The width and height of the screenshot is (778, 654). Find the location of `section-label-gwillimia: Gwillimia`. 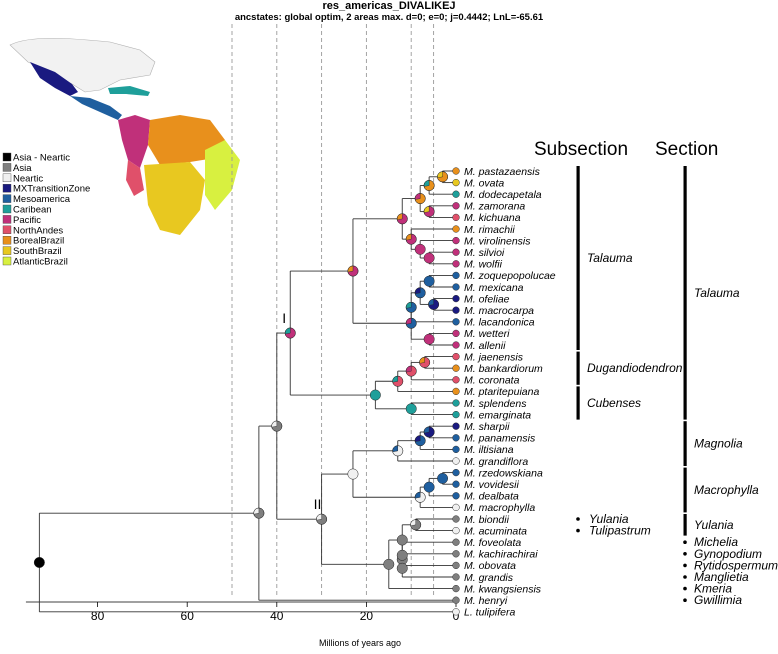

section-label-gwillimia: Gwillimia is located at coordinates (718, 600).